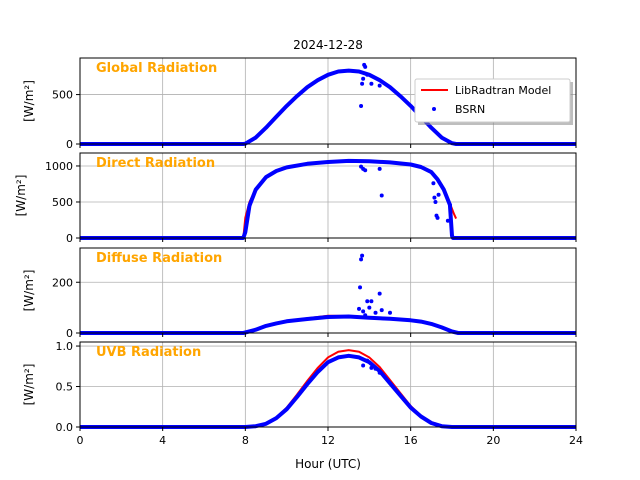 This screenshot has height=480, width=640. What do you see at coordinates (245, 440) in the screenshot?
I see `uvb-xtick-label: 8` at bounding box center [245, 440].